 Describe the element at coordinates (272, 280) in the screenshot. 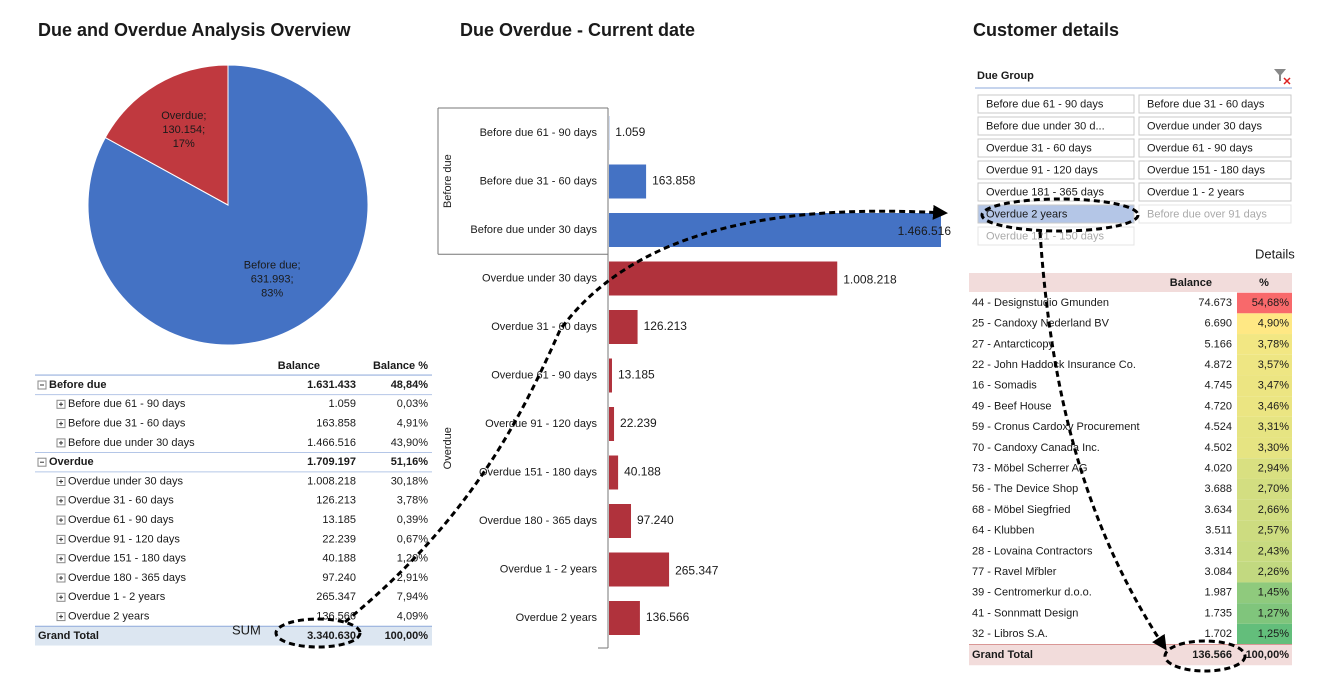

I see `pie-label: 631.993;` at that location.